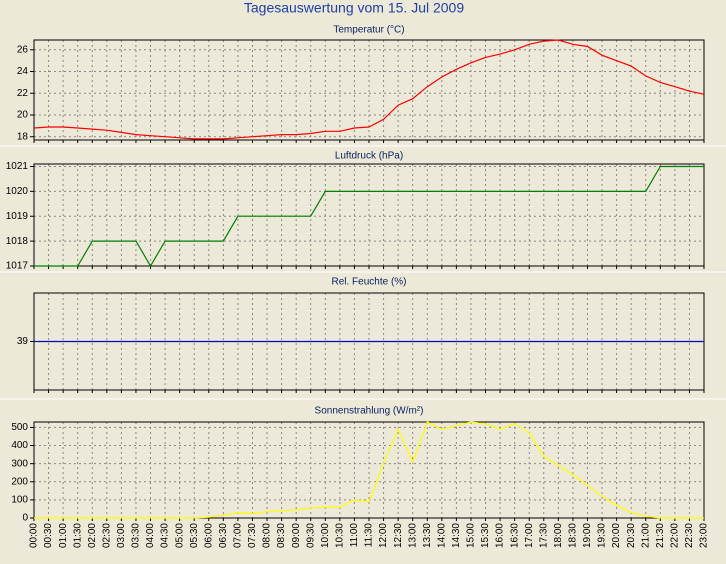 This screenshot has height=564, width=726. I want to click on y-tick-label: 1019, so click(17, 216).